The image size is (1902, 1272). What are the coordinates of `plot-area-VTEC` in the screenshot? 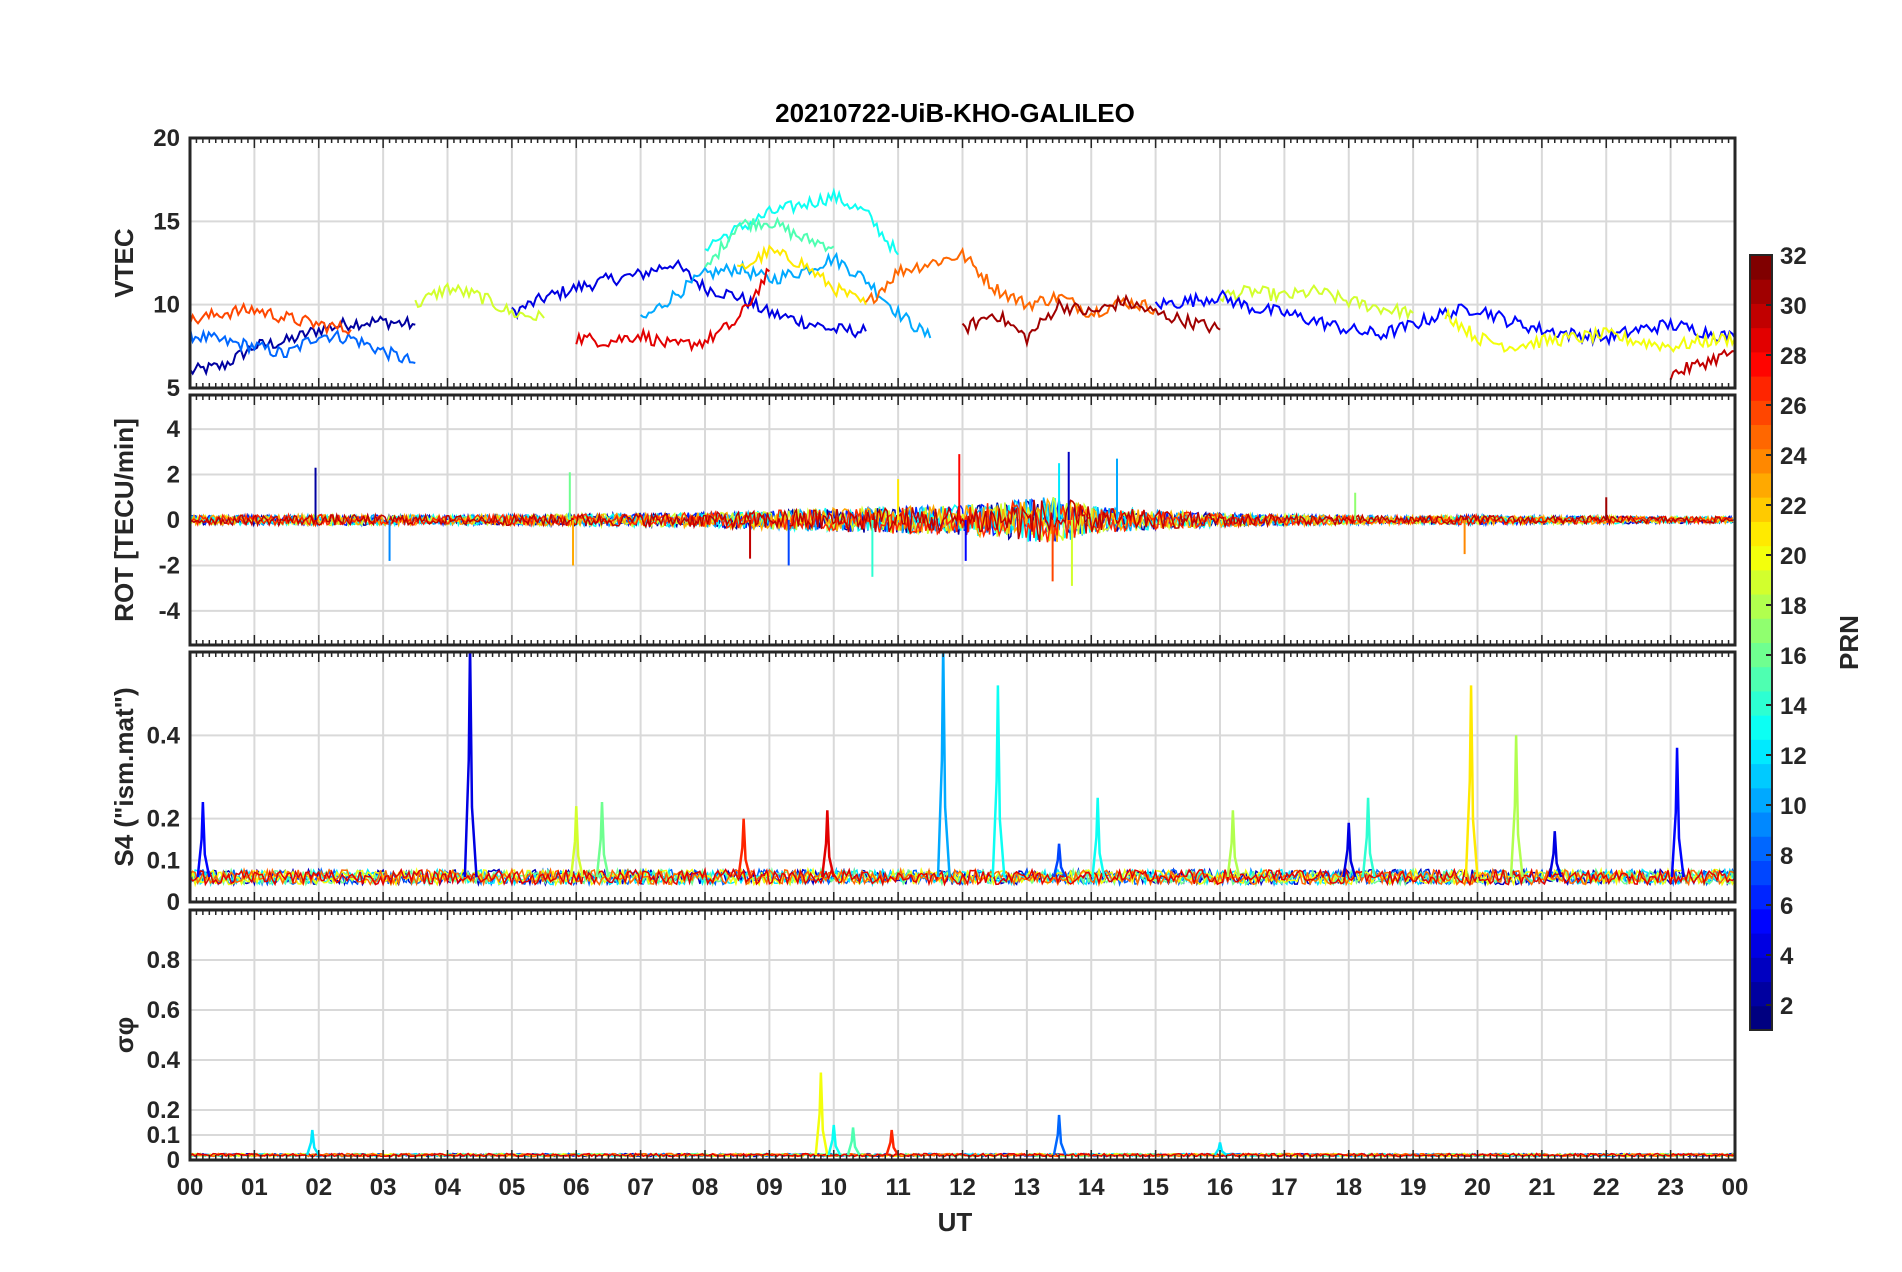 It's located at (962, 284).